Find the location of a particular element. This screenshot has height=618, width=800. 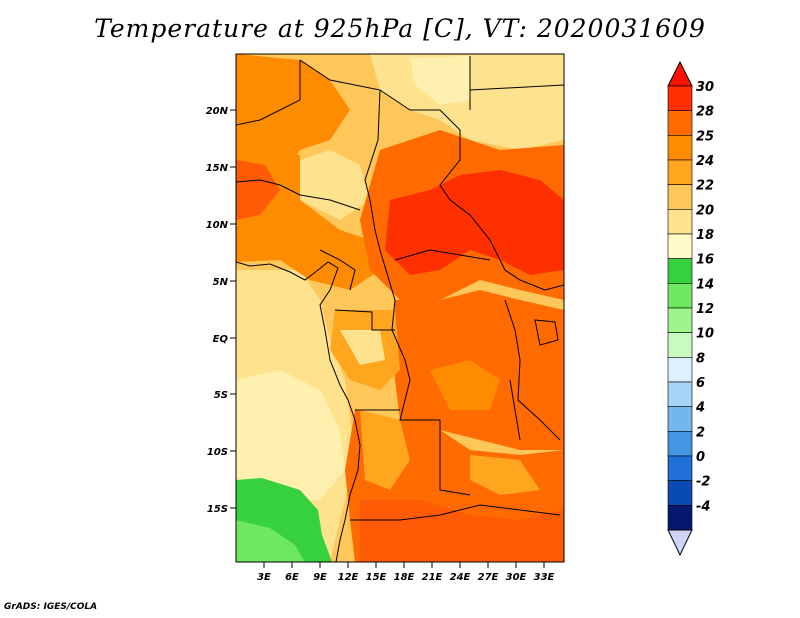

field-red-core is located at coordinates (474, 222).